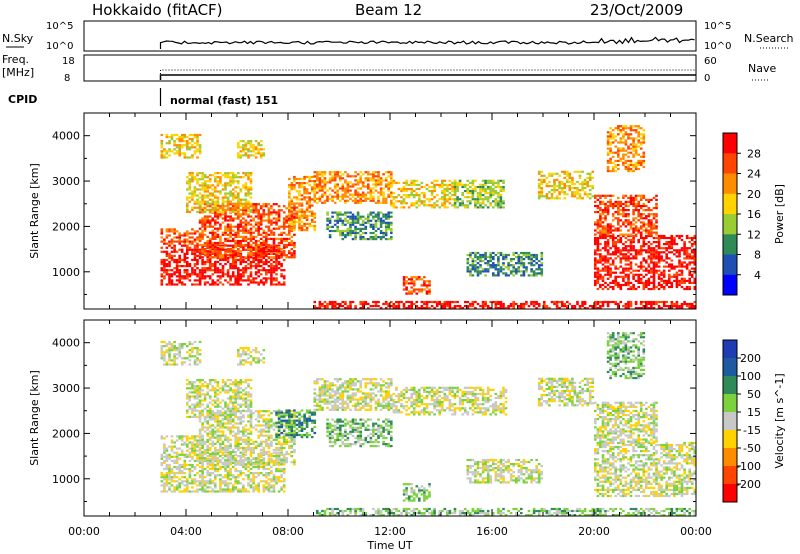 The height and width of the screenshot is (554, 800). What do you see at coordinates (636, 10) in the screenshot?
I see `date-title: 23/Oct/2009` at bounding box center [636, 10].